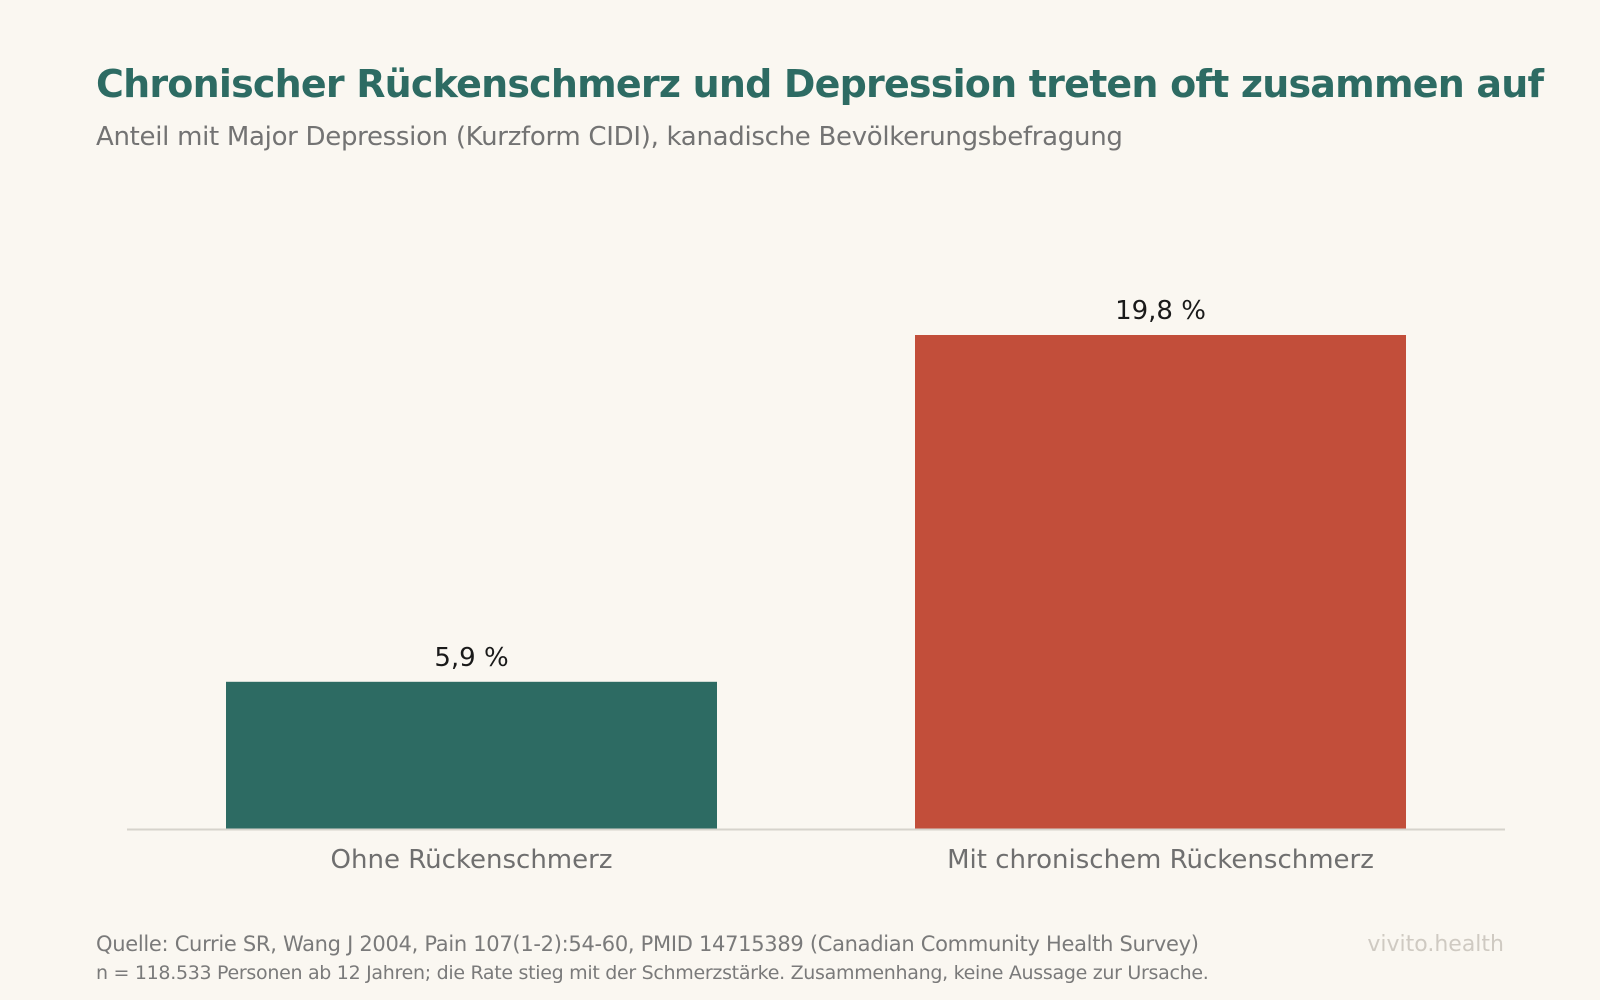 The height and width of the screenshot is (1000, 1600). I want to click on bar-without-back-pain, so click(471, 755).